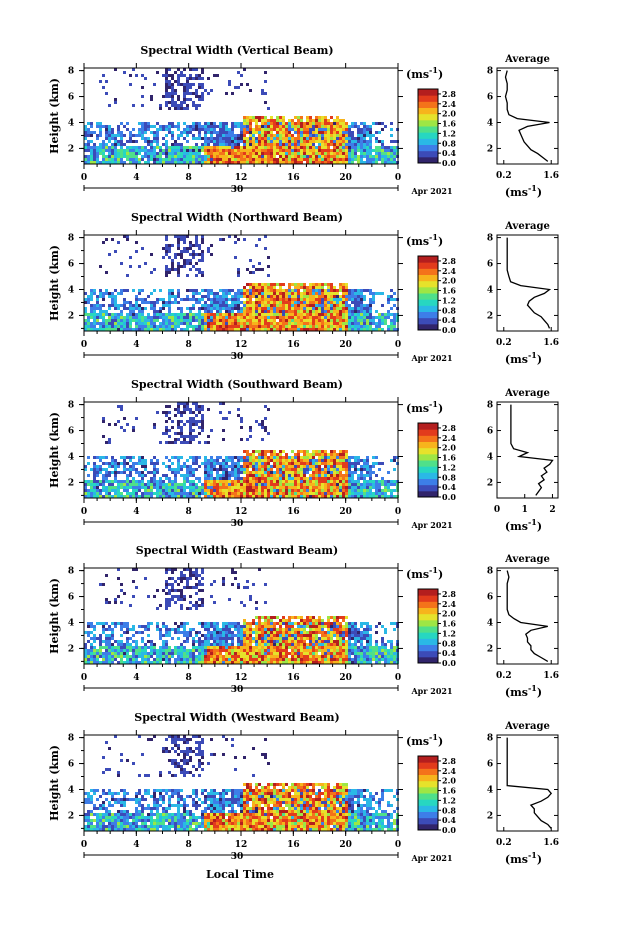 The height and width of the screenshot is (929, 617). Describe the element at coordinates (237, 384) in the screenshot. I see `heatmap-title: Spectral Width (Southward Beam)` at that location.